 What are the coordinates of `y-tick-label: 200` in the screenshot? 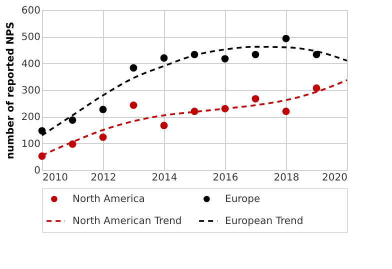 It's located at (30, 118).